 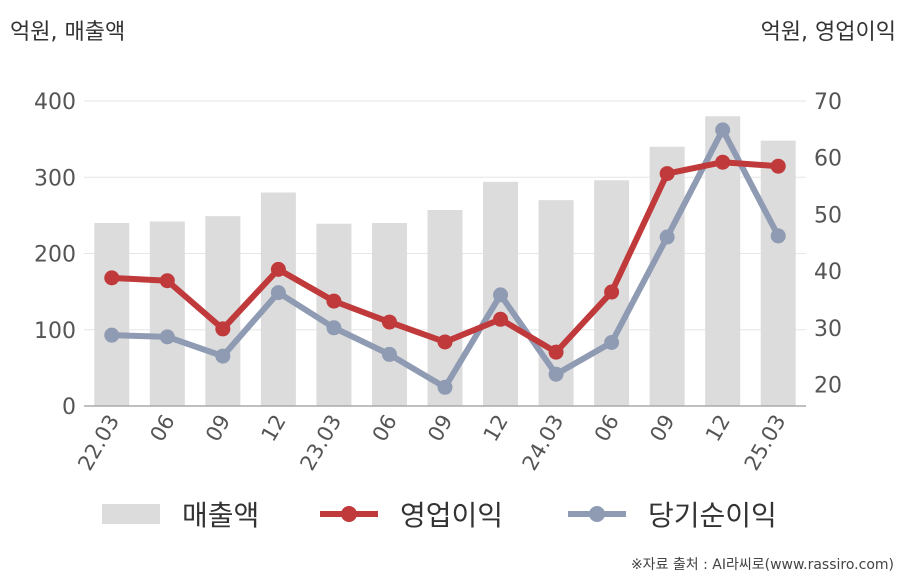 What do you see at coordinates (180, 514) in the screenshot?
I see `legend-item-revenue: 매출액` at bounding box center [180, 514].